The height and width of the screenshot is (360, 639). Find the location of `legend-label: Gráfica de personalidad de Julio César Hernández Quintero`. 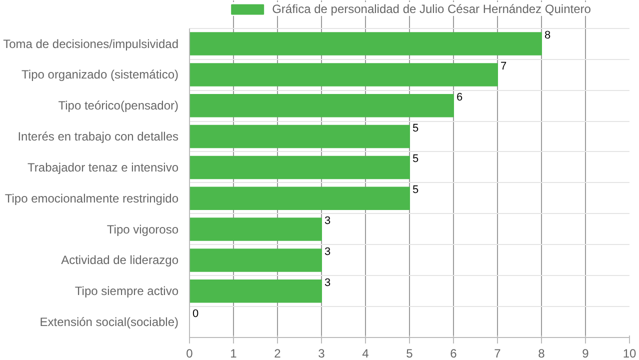

legend-label: Gráfica de personalidad de Julio César Hernández Quintero is located at coordinates (431, 9).